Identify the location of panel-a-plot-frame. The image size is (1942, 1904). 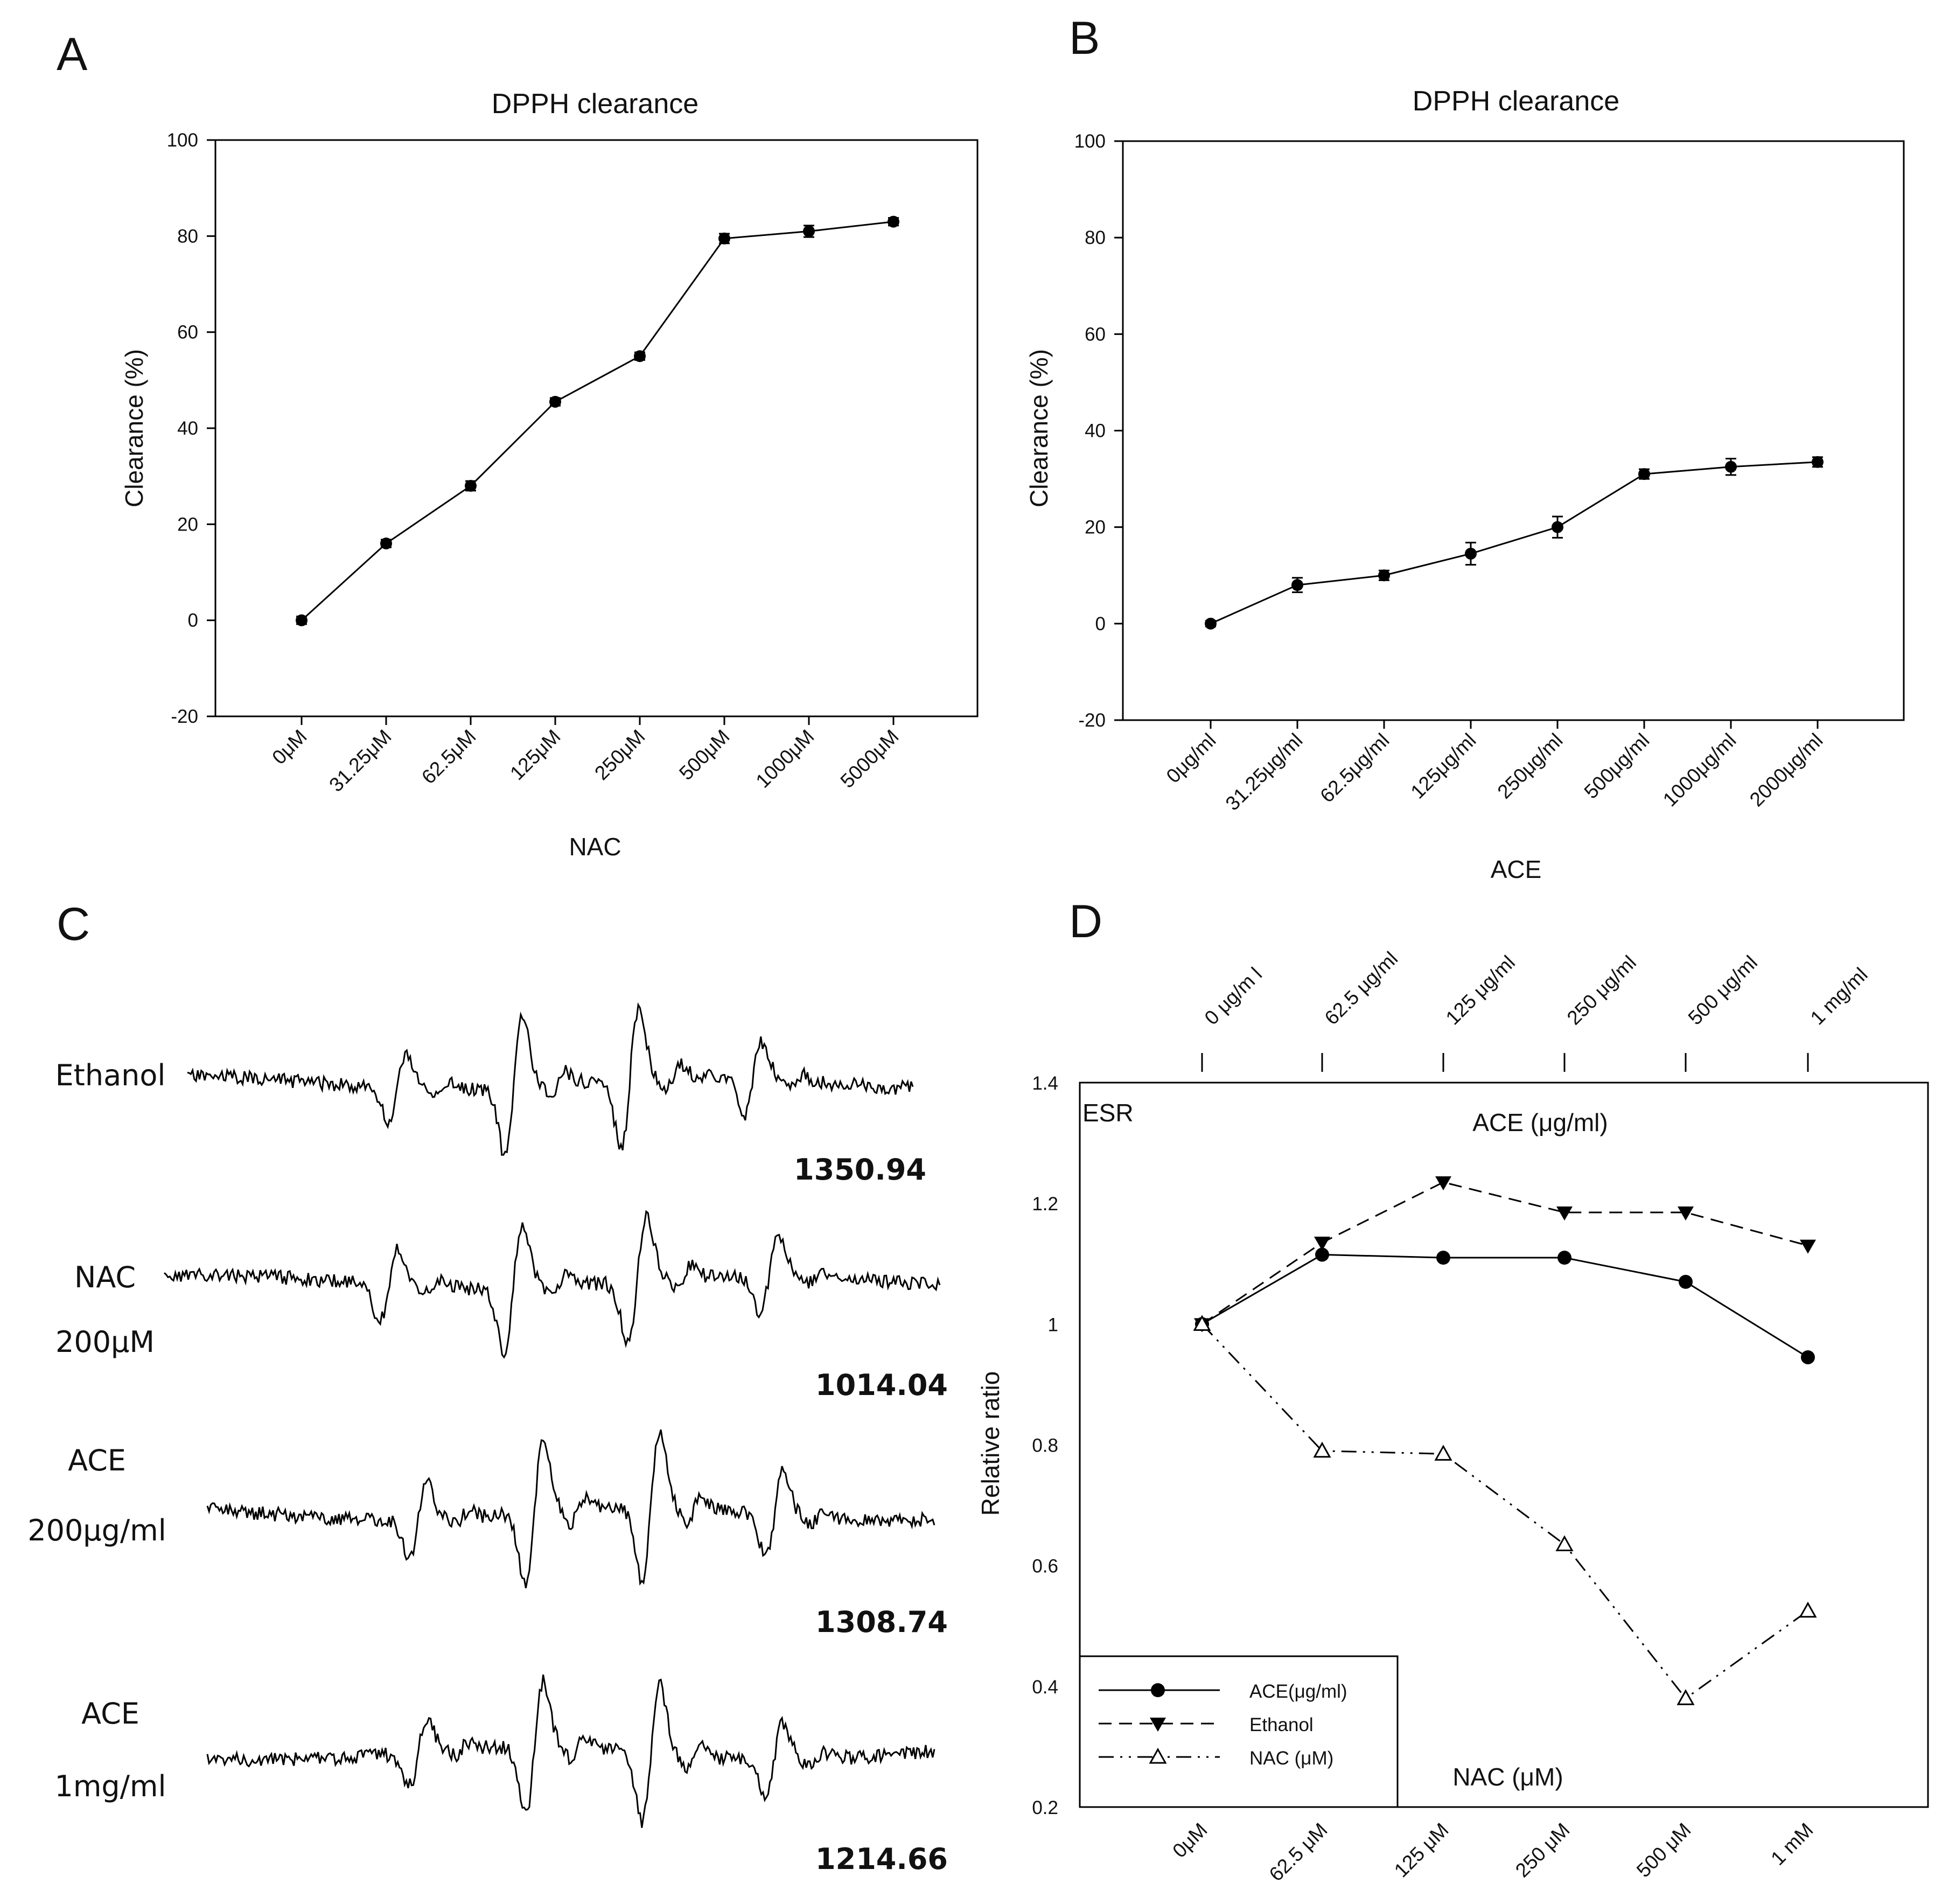
(596, 428).